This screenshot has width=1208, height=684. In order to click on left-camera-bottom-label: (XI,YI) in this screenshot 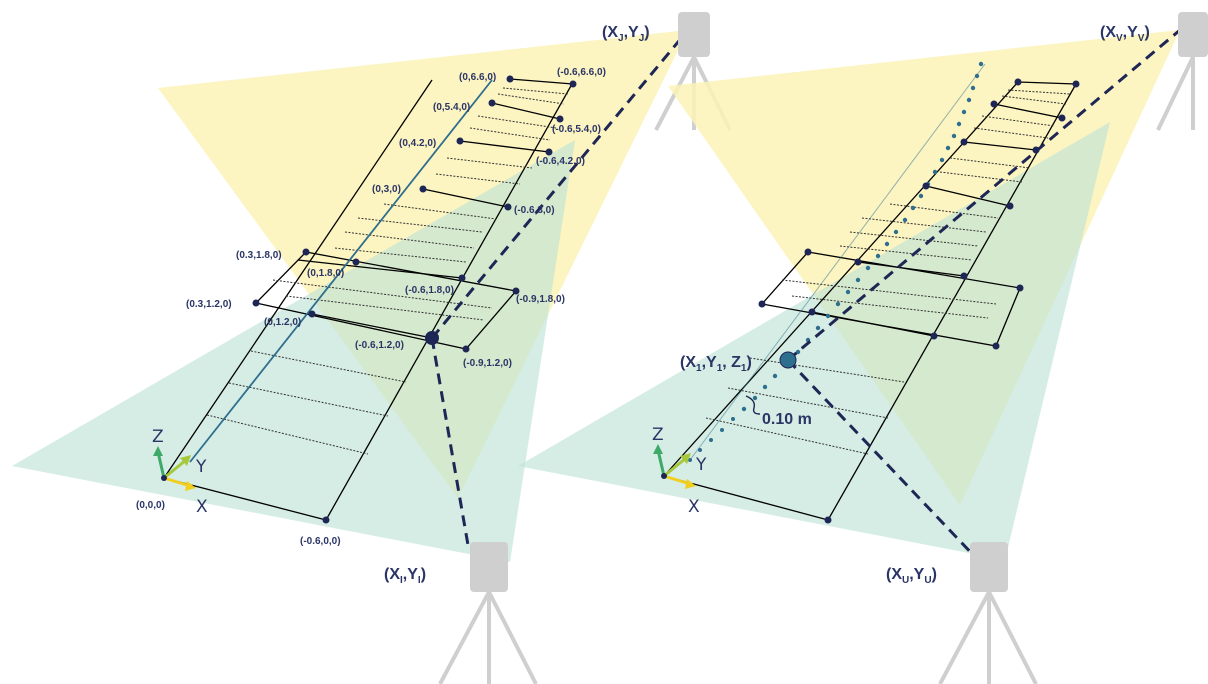, I will do `click(405, 576)`.